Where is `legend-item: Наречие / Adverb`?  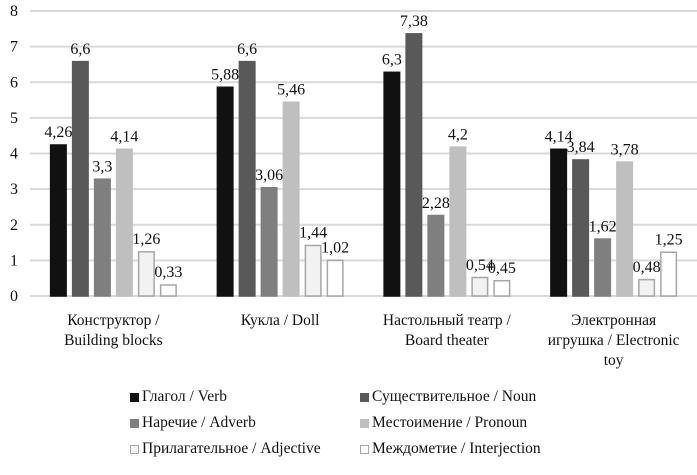
legend-item: Наречие / Adverb is located at coordinates (193, 423).